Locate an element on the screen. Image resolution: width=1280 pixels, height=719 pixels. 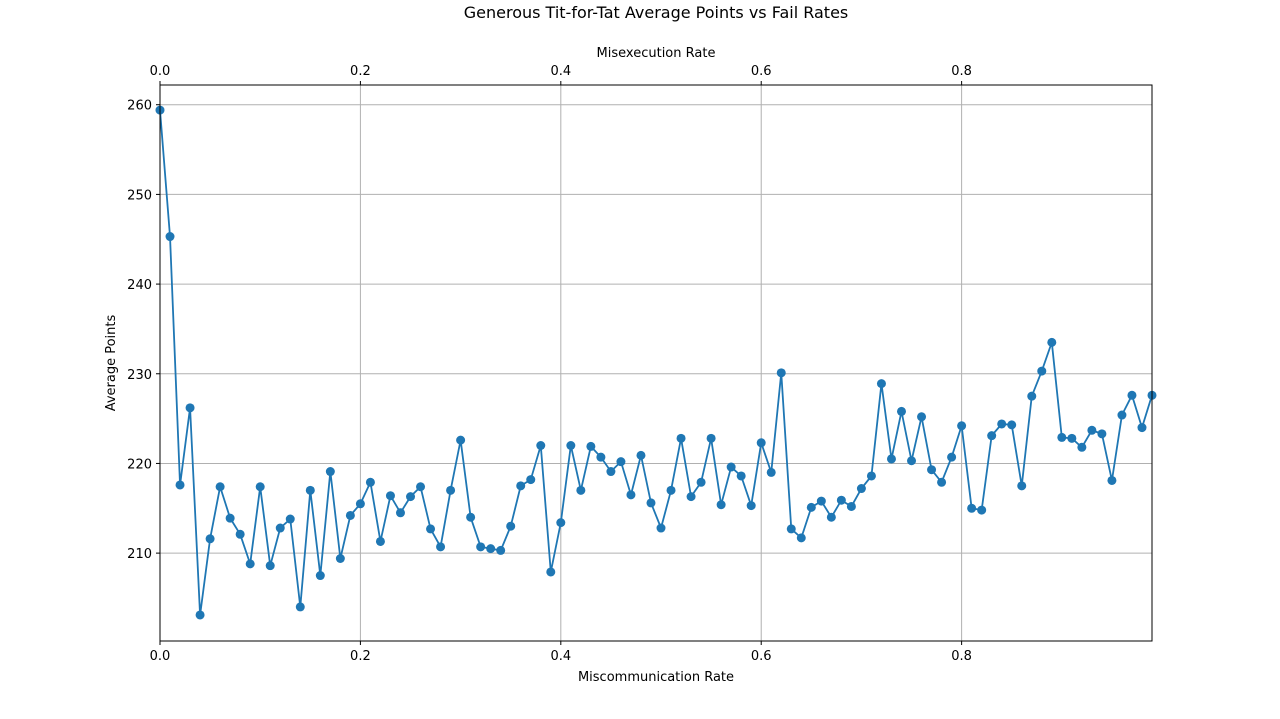
y-tick-label: 240 is located at coordinates (139, 285).